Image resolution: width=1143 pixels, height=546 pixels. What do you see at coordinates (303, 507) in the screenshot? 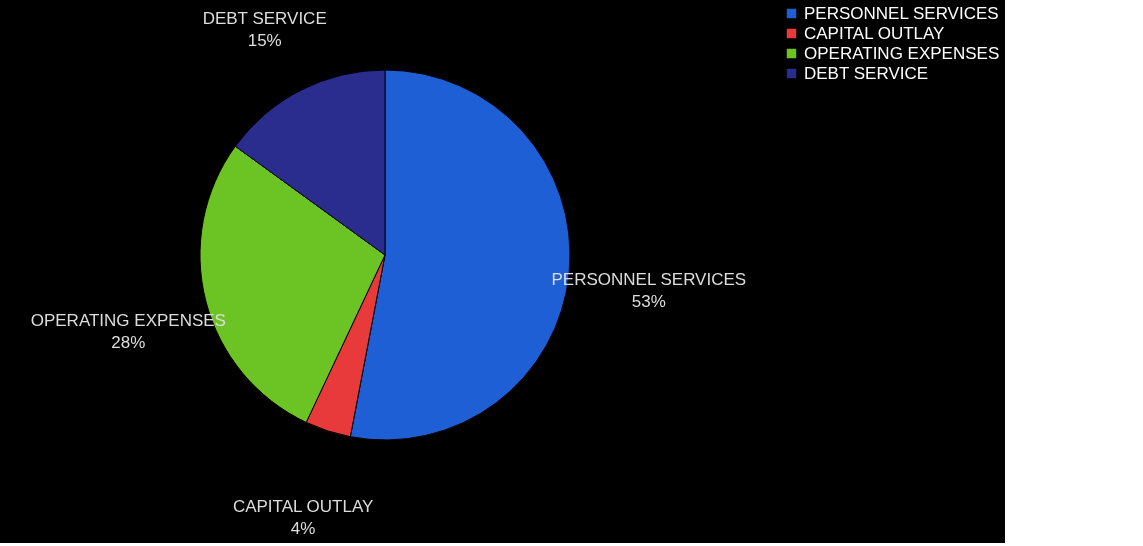
I see `slice-label: CAPITAL OUTLAY` at bounding box center [303, 507].